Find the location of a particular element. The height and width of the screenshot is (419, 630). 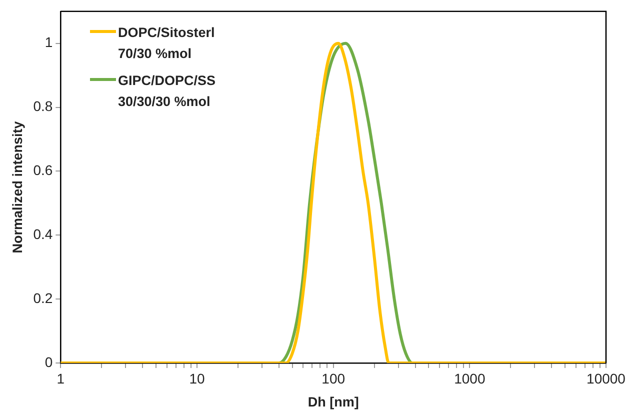

y-tick-label: 0.4 is located at coordinates (43, 234).